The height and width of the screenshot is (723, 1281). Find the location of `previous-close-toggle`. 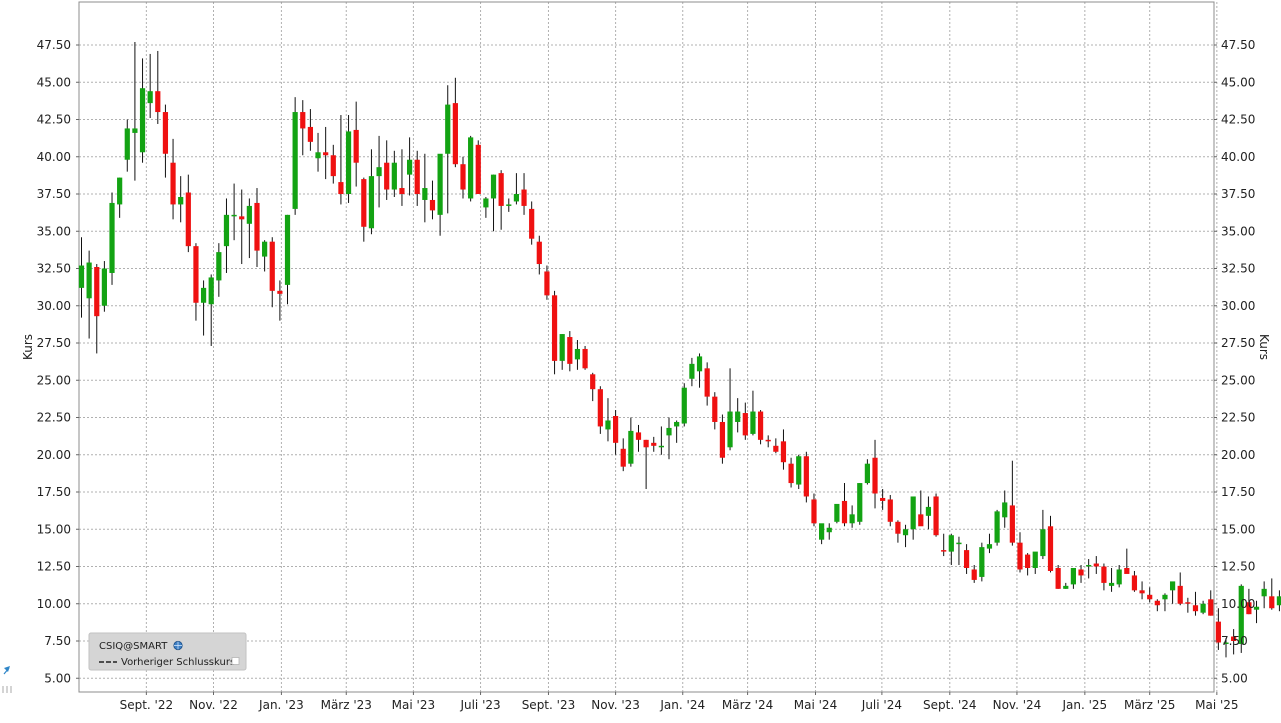

previous-close-toggle is located at coordinates (235, 661).